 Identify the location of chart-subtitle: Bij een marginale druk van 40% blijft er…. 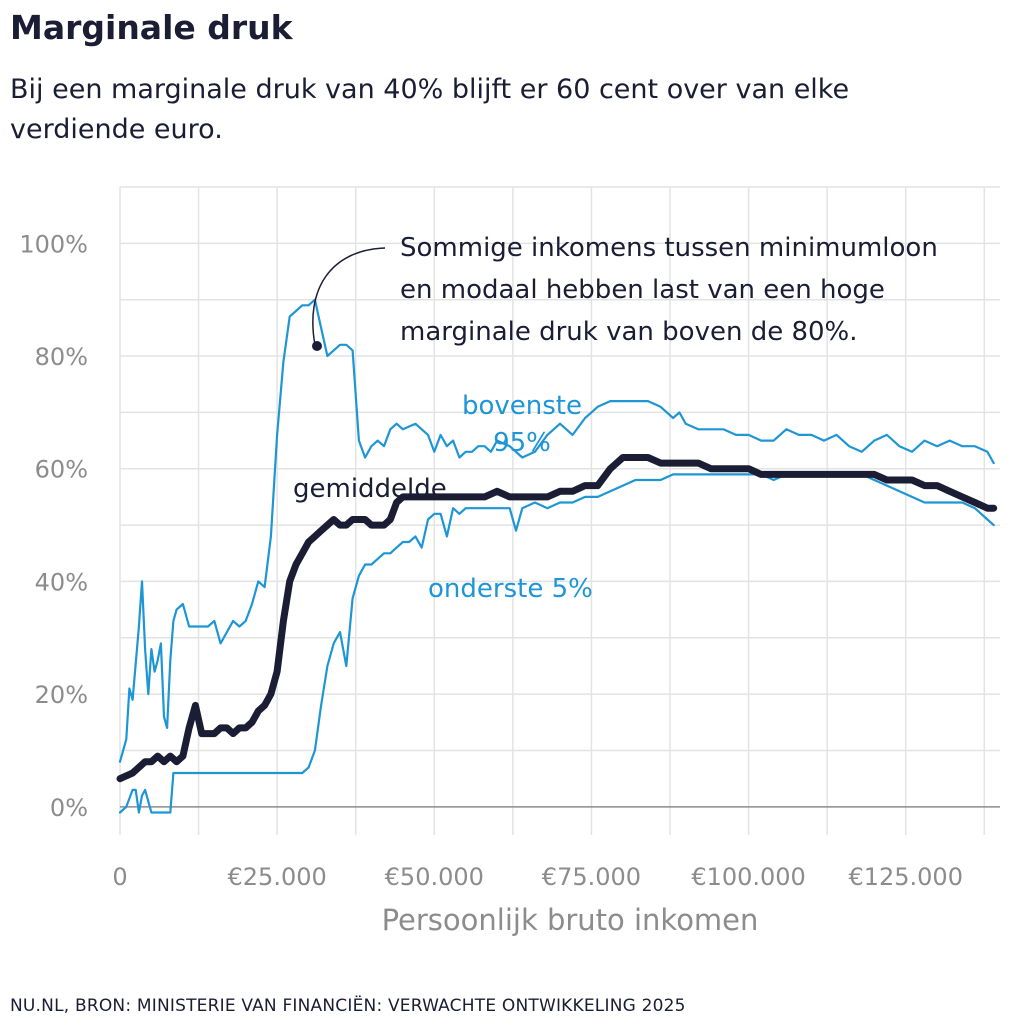
(430, 109).